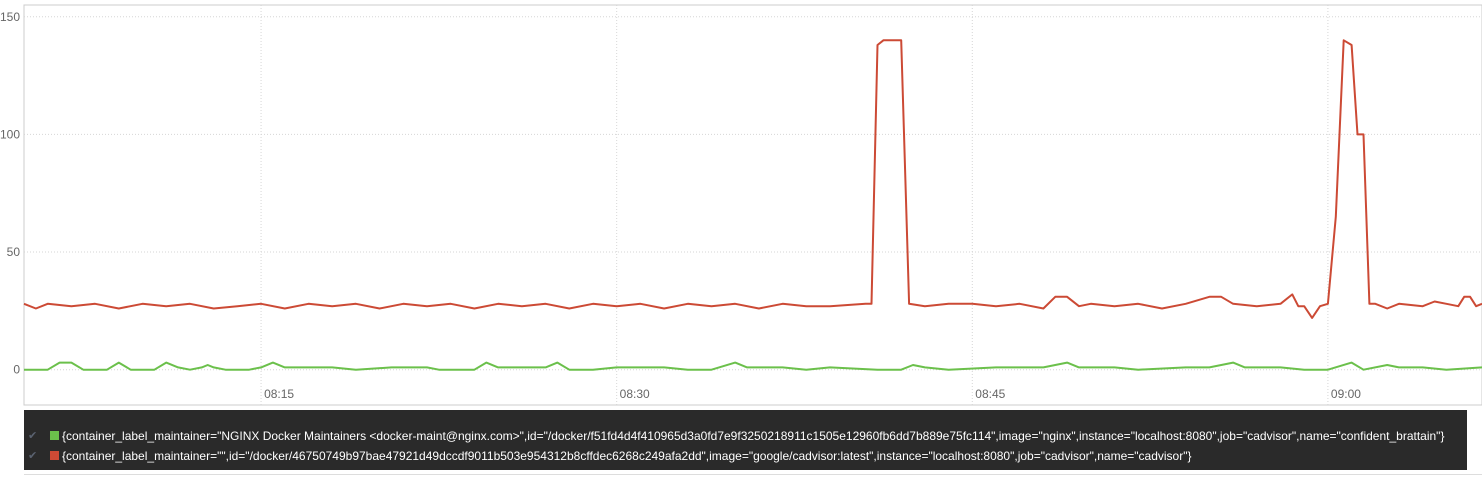 This screenshot has width=1482, height=480. I want to click on y-tick-label: 0, so click(16, 370).